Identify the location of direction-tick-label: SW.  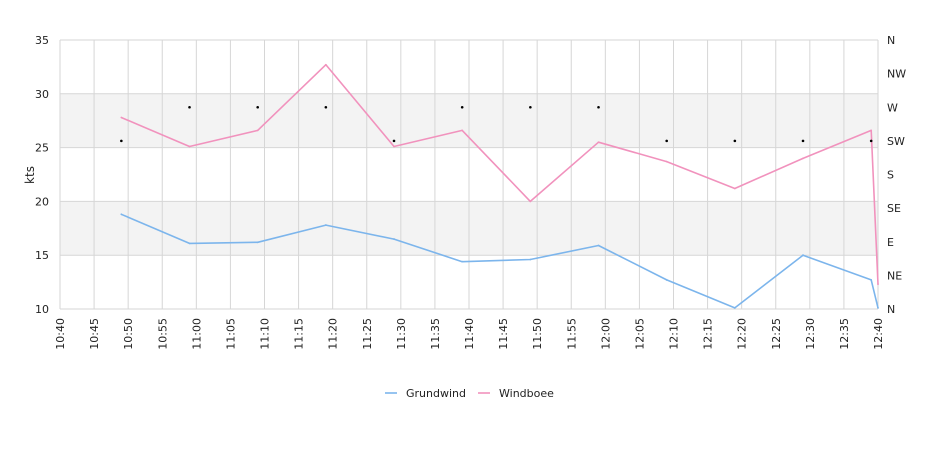
(896, 141).